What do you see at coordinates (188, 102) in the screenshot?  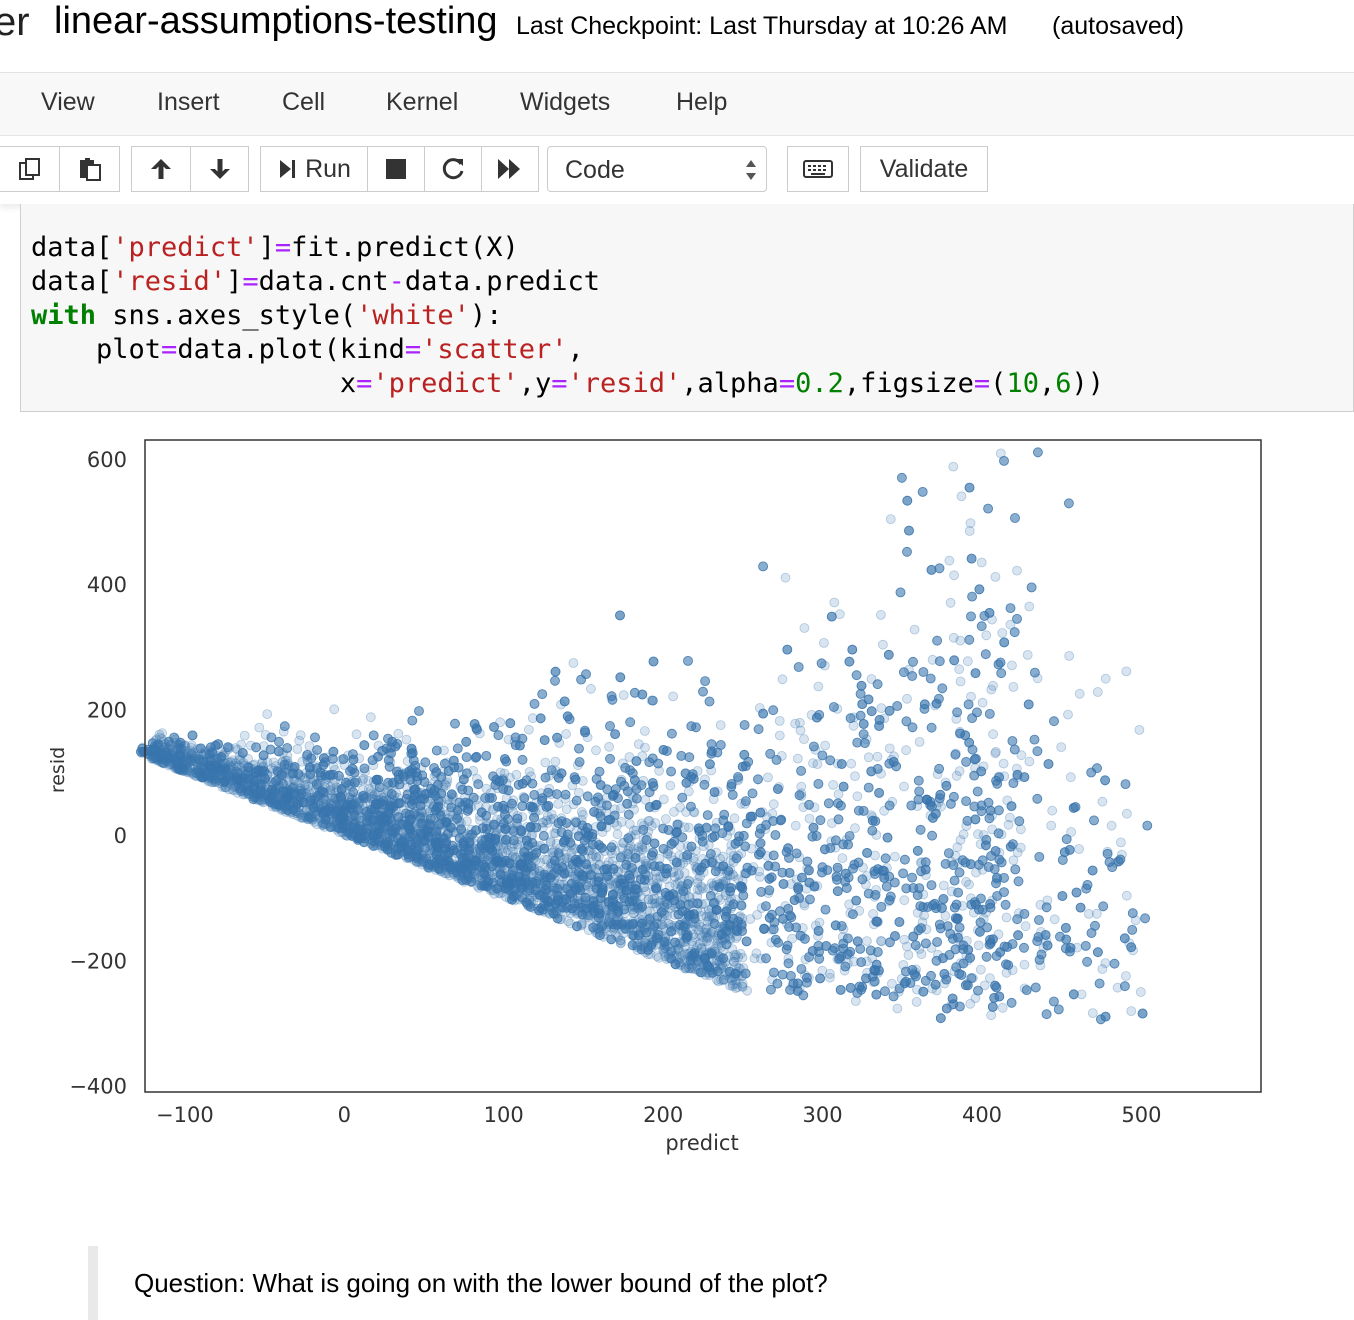 I see `menu-insert: Insert` at bounding box center [188, 102].